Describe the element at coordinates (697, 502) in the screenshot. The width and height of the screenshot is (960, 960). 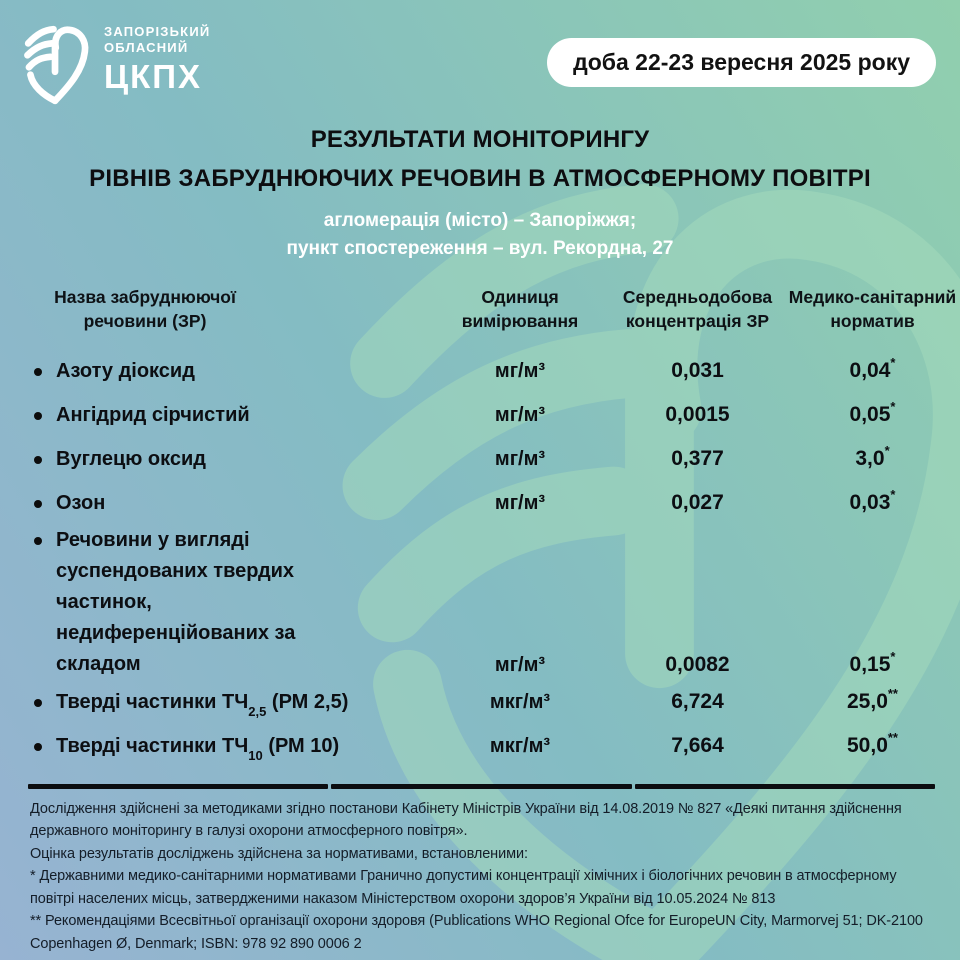
I see `concentration-cell: 0,027` at that location.